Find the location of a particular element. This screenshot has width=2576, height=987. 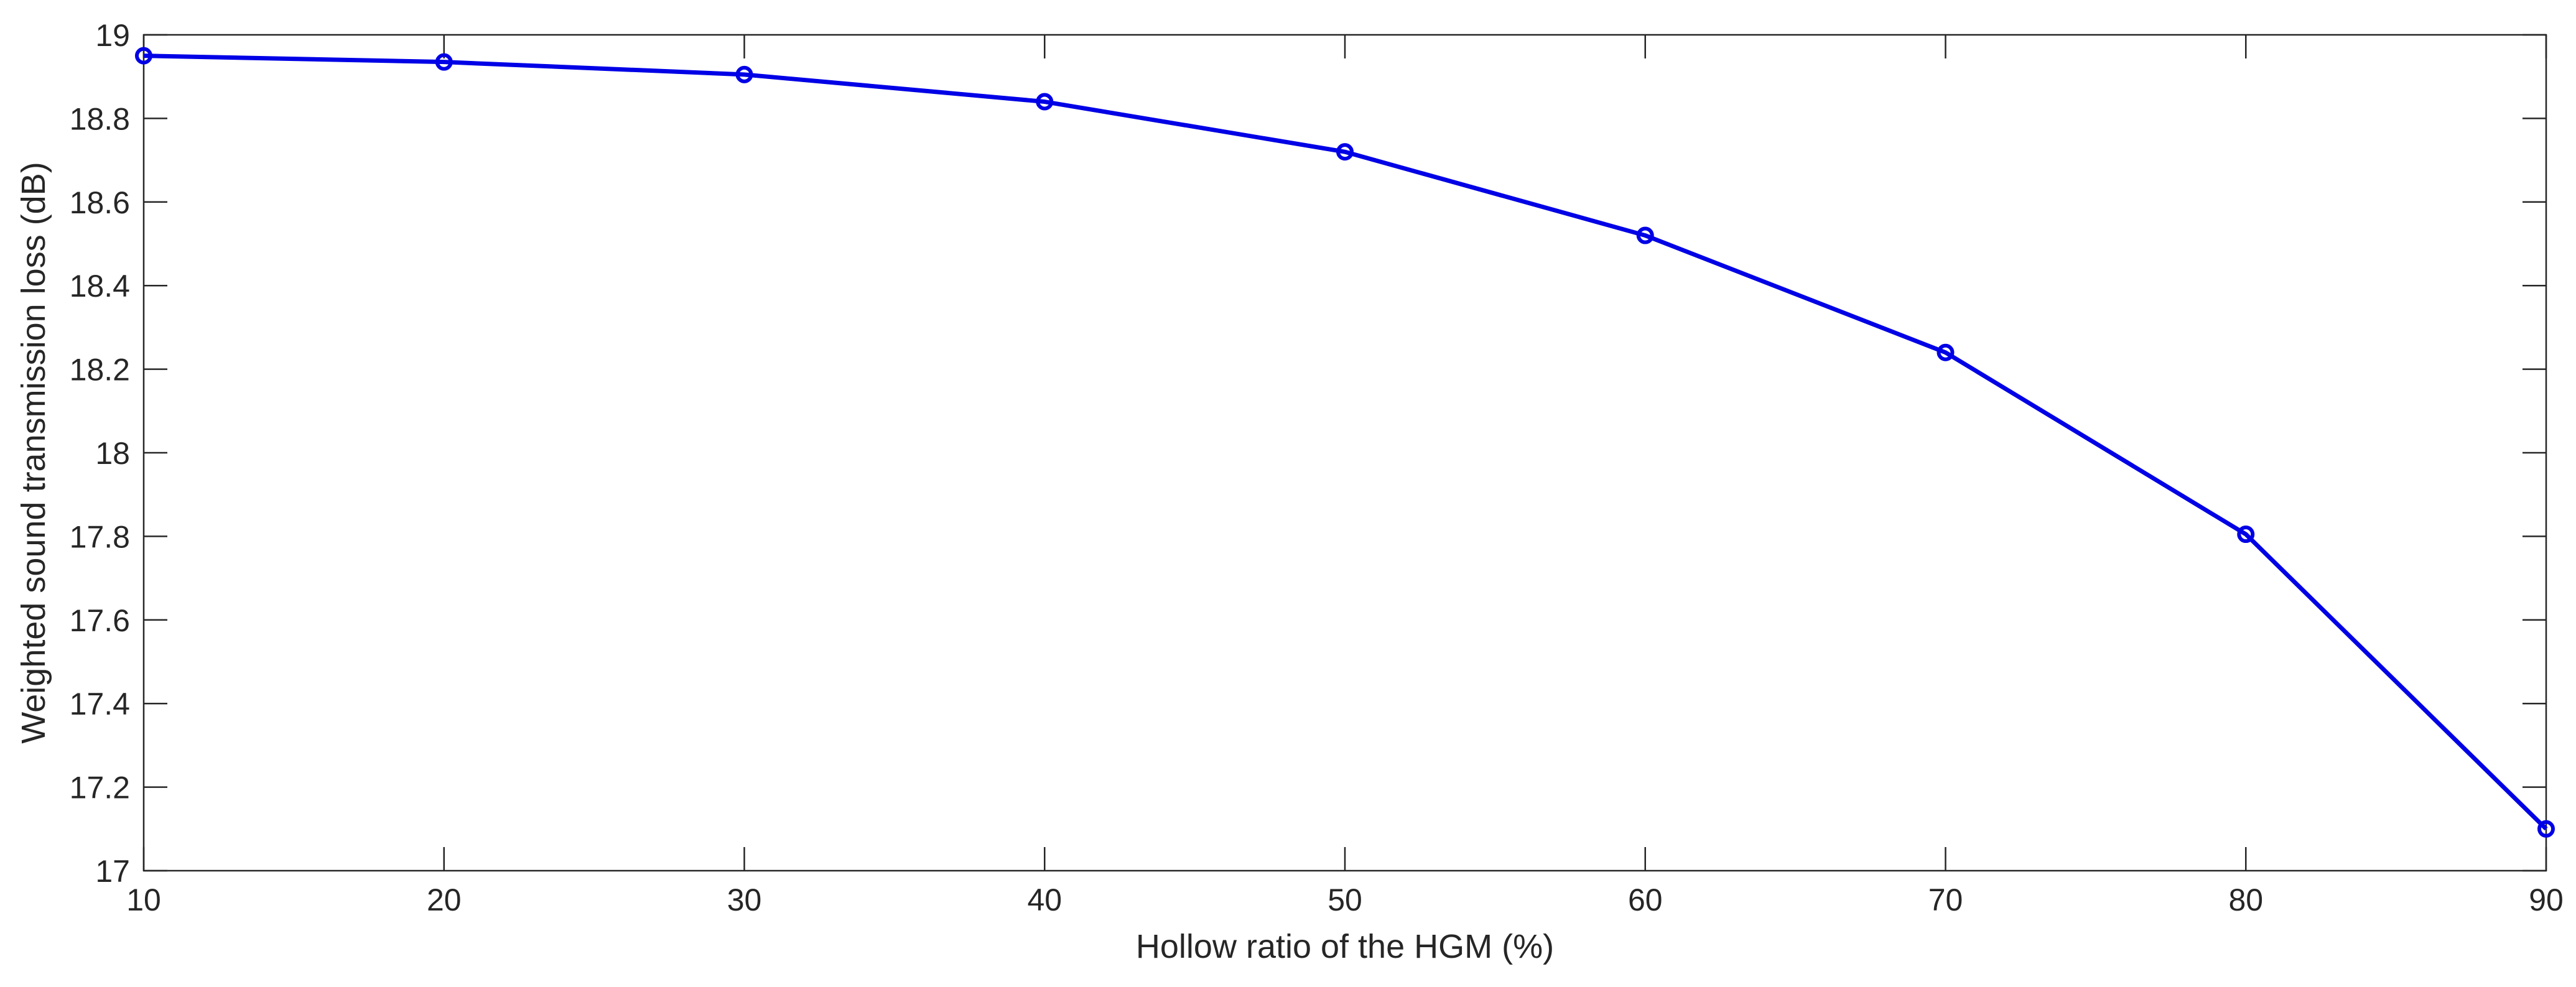

x-tick-label: 30 is located at coordinates (744, 900).